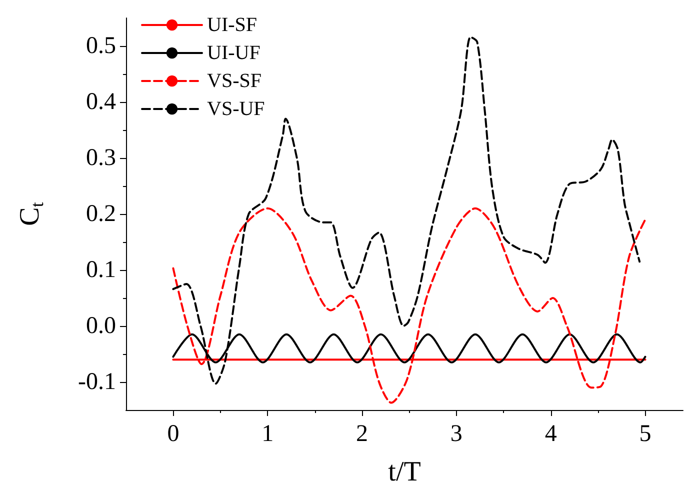  What do you see at coordinates (101, 326) in the screenshot?
I see `y-tick-label: 0.0` at bounding box center [101, 326].